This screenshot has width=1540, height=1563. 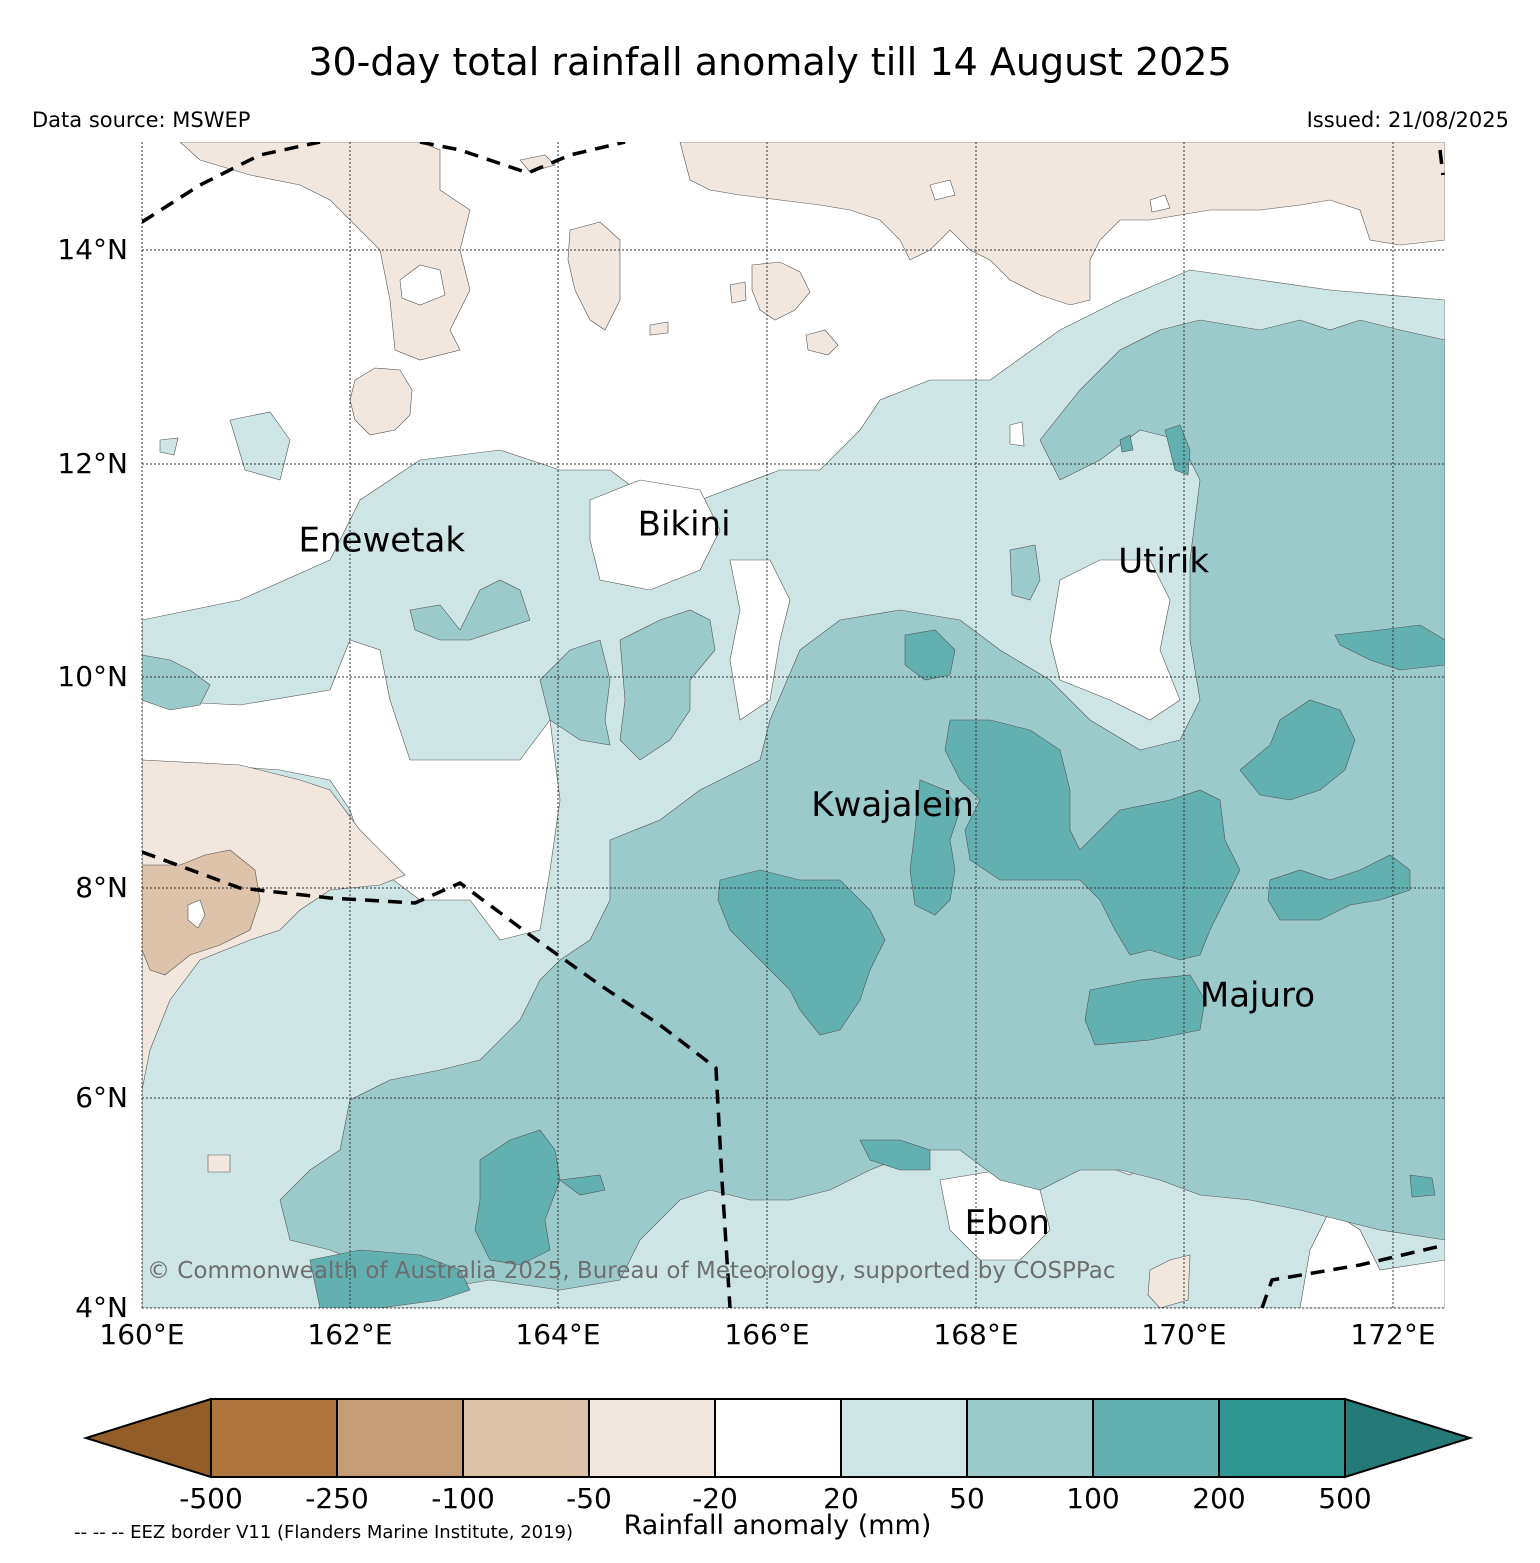 I want to click on lon-tick-label: 170°E, so click(x=1183, y=1334).